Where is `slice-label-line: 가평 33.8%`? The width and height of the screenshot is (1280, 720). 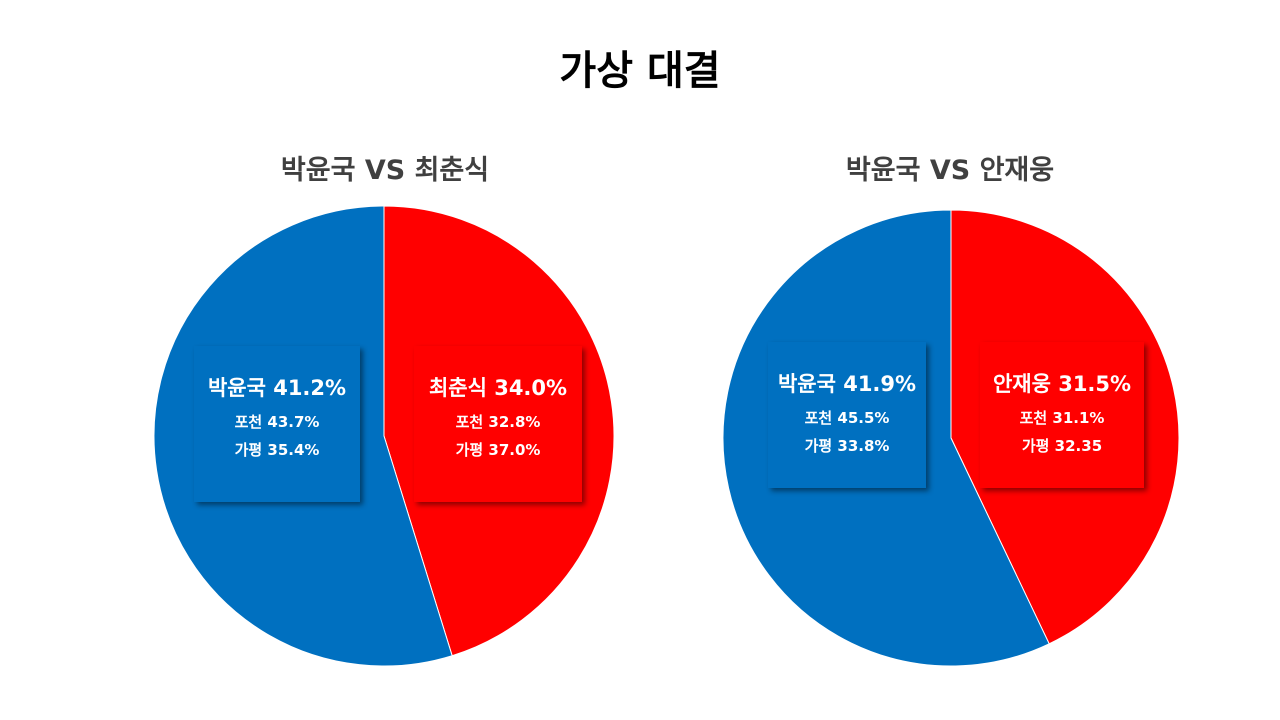 slice-label-line: 가평 33.8% is located at coordinates (847, 446).